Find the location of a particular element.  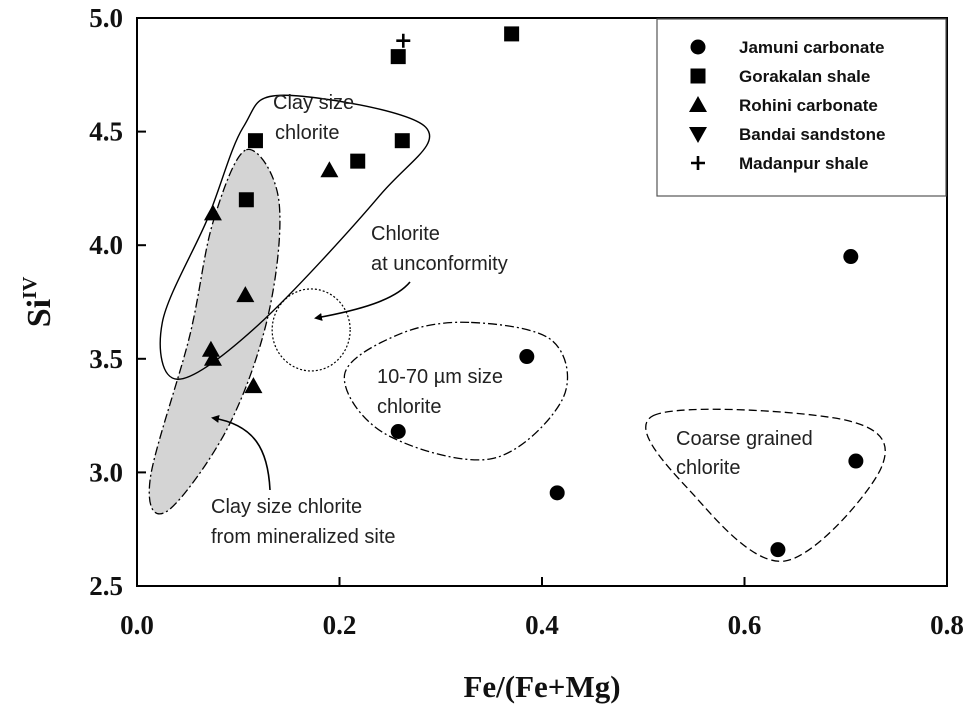

point-madanpur-shale is located at coordinates (403, 40).